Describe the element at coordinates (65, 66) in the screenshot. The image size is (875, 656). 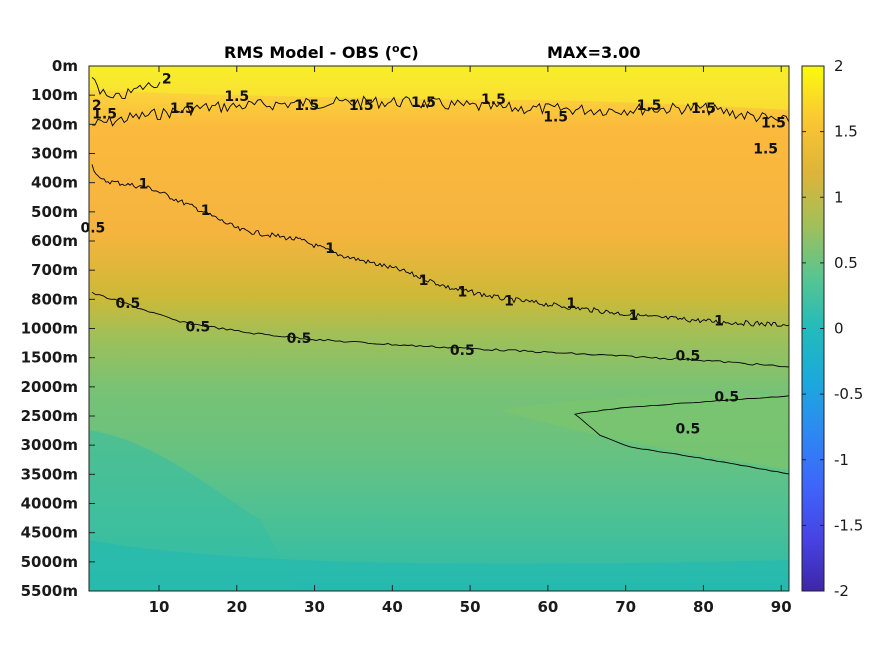
I see `y-tick-label: 0m` at that location.